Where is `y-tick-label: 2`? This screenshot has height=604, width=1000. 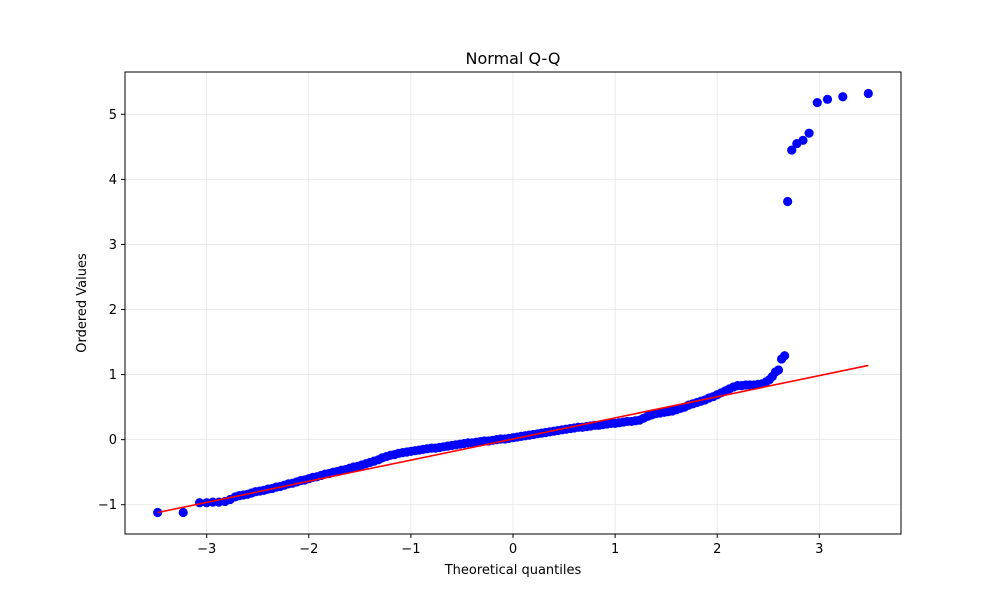
y-tick-label: 2 is located at coordinates (113, 310).